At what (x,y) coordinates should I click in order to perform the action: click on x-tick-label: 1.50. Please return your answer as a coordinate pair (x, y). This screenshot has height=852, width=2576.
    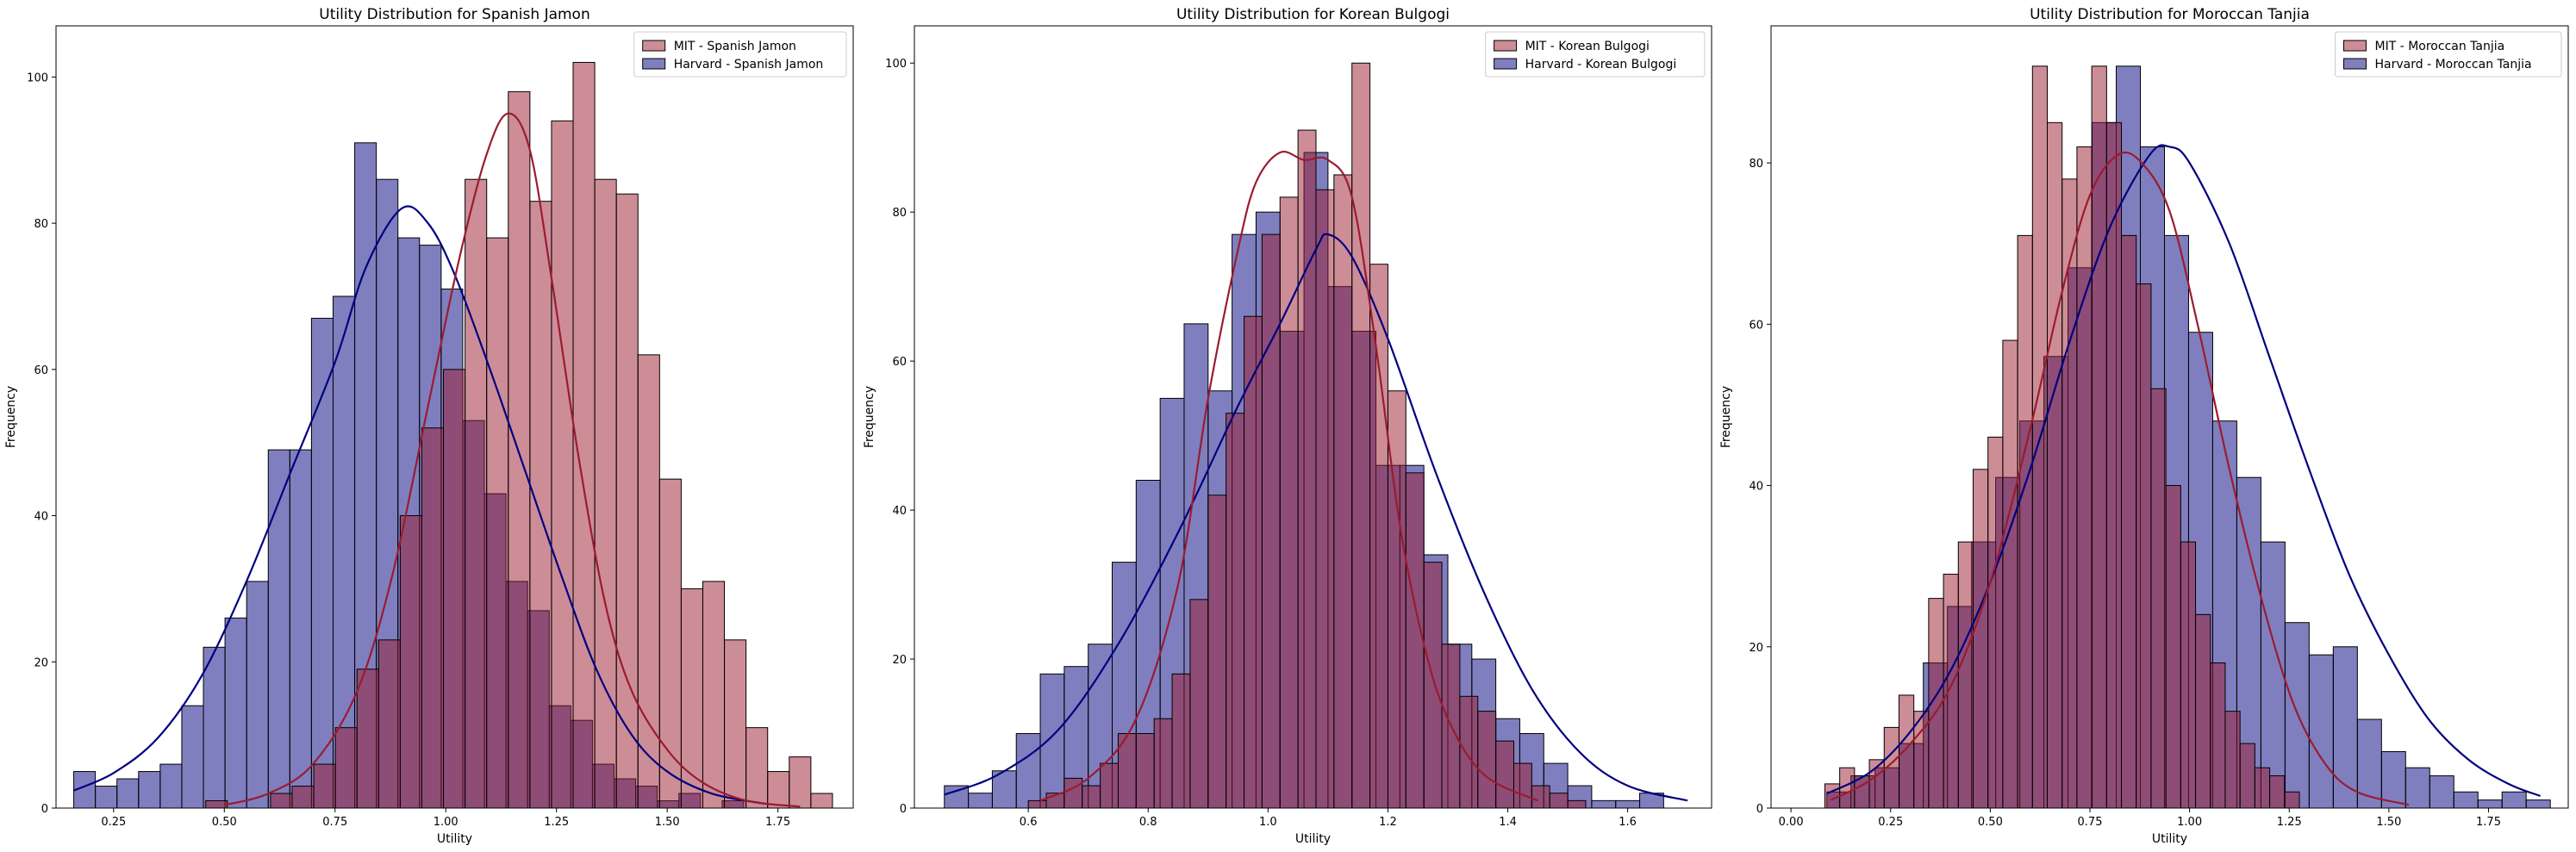
    Looking at the image, I should click on (667, 823).